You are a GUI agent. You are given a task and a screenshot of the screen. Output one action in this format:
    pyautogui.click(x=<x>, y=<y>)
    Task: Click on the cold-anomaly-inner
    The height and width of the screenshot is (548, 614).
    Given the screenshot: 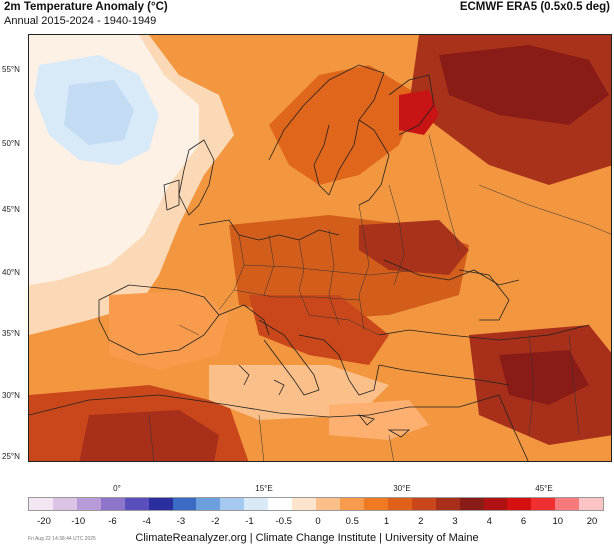 What is the action you would take?
    pyautogui.click(x=99, y=112)
    